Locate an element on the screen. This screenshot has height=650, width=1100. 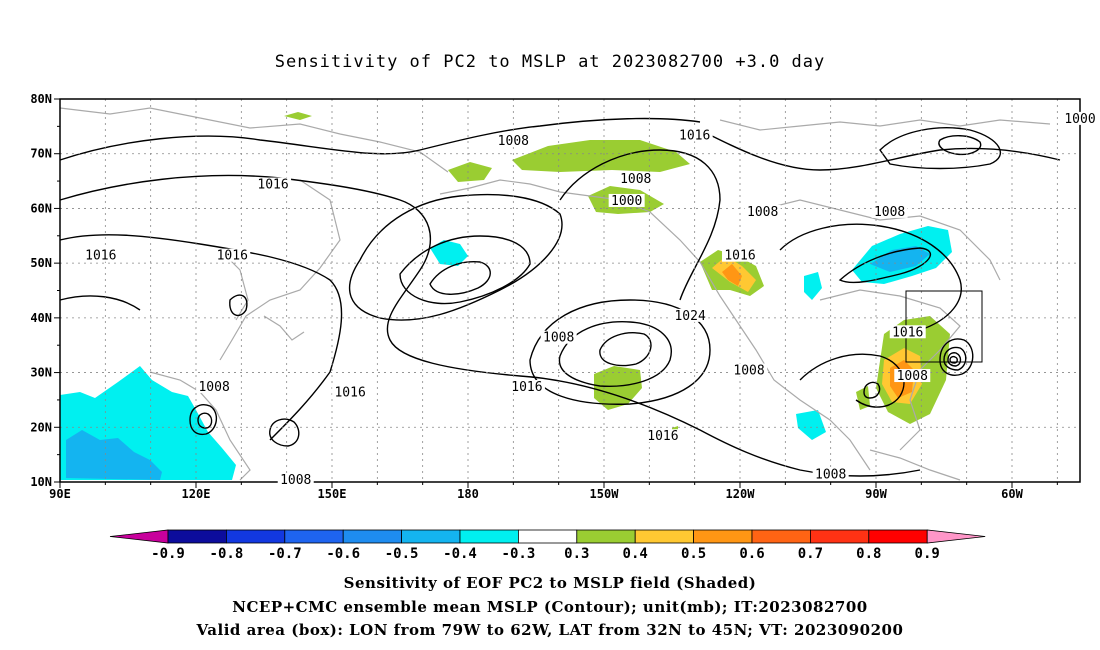
colorbar-label: 0.9 is located at coordinates (927, 554).